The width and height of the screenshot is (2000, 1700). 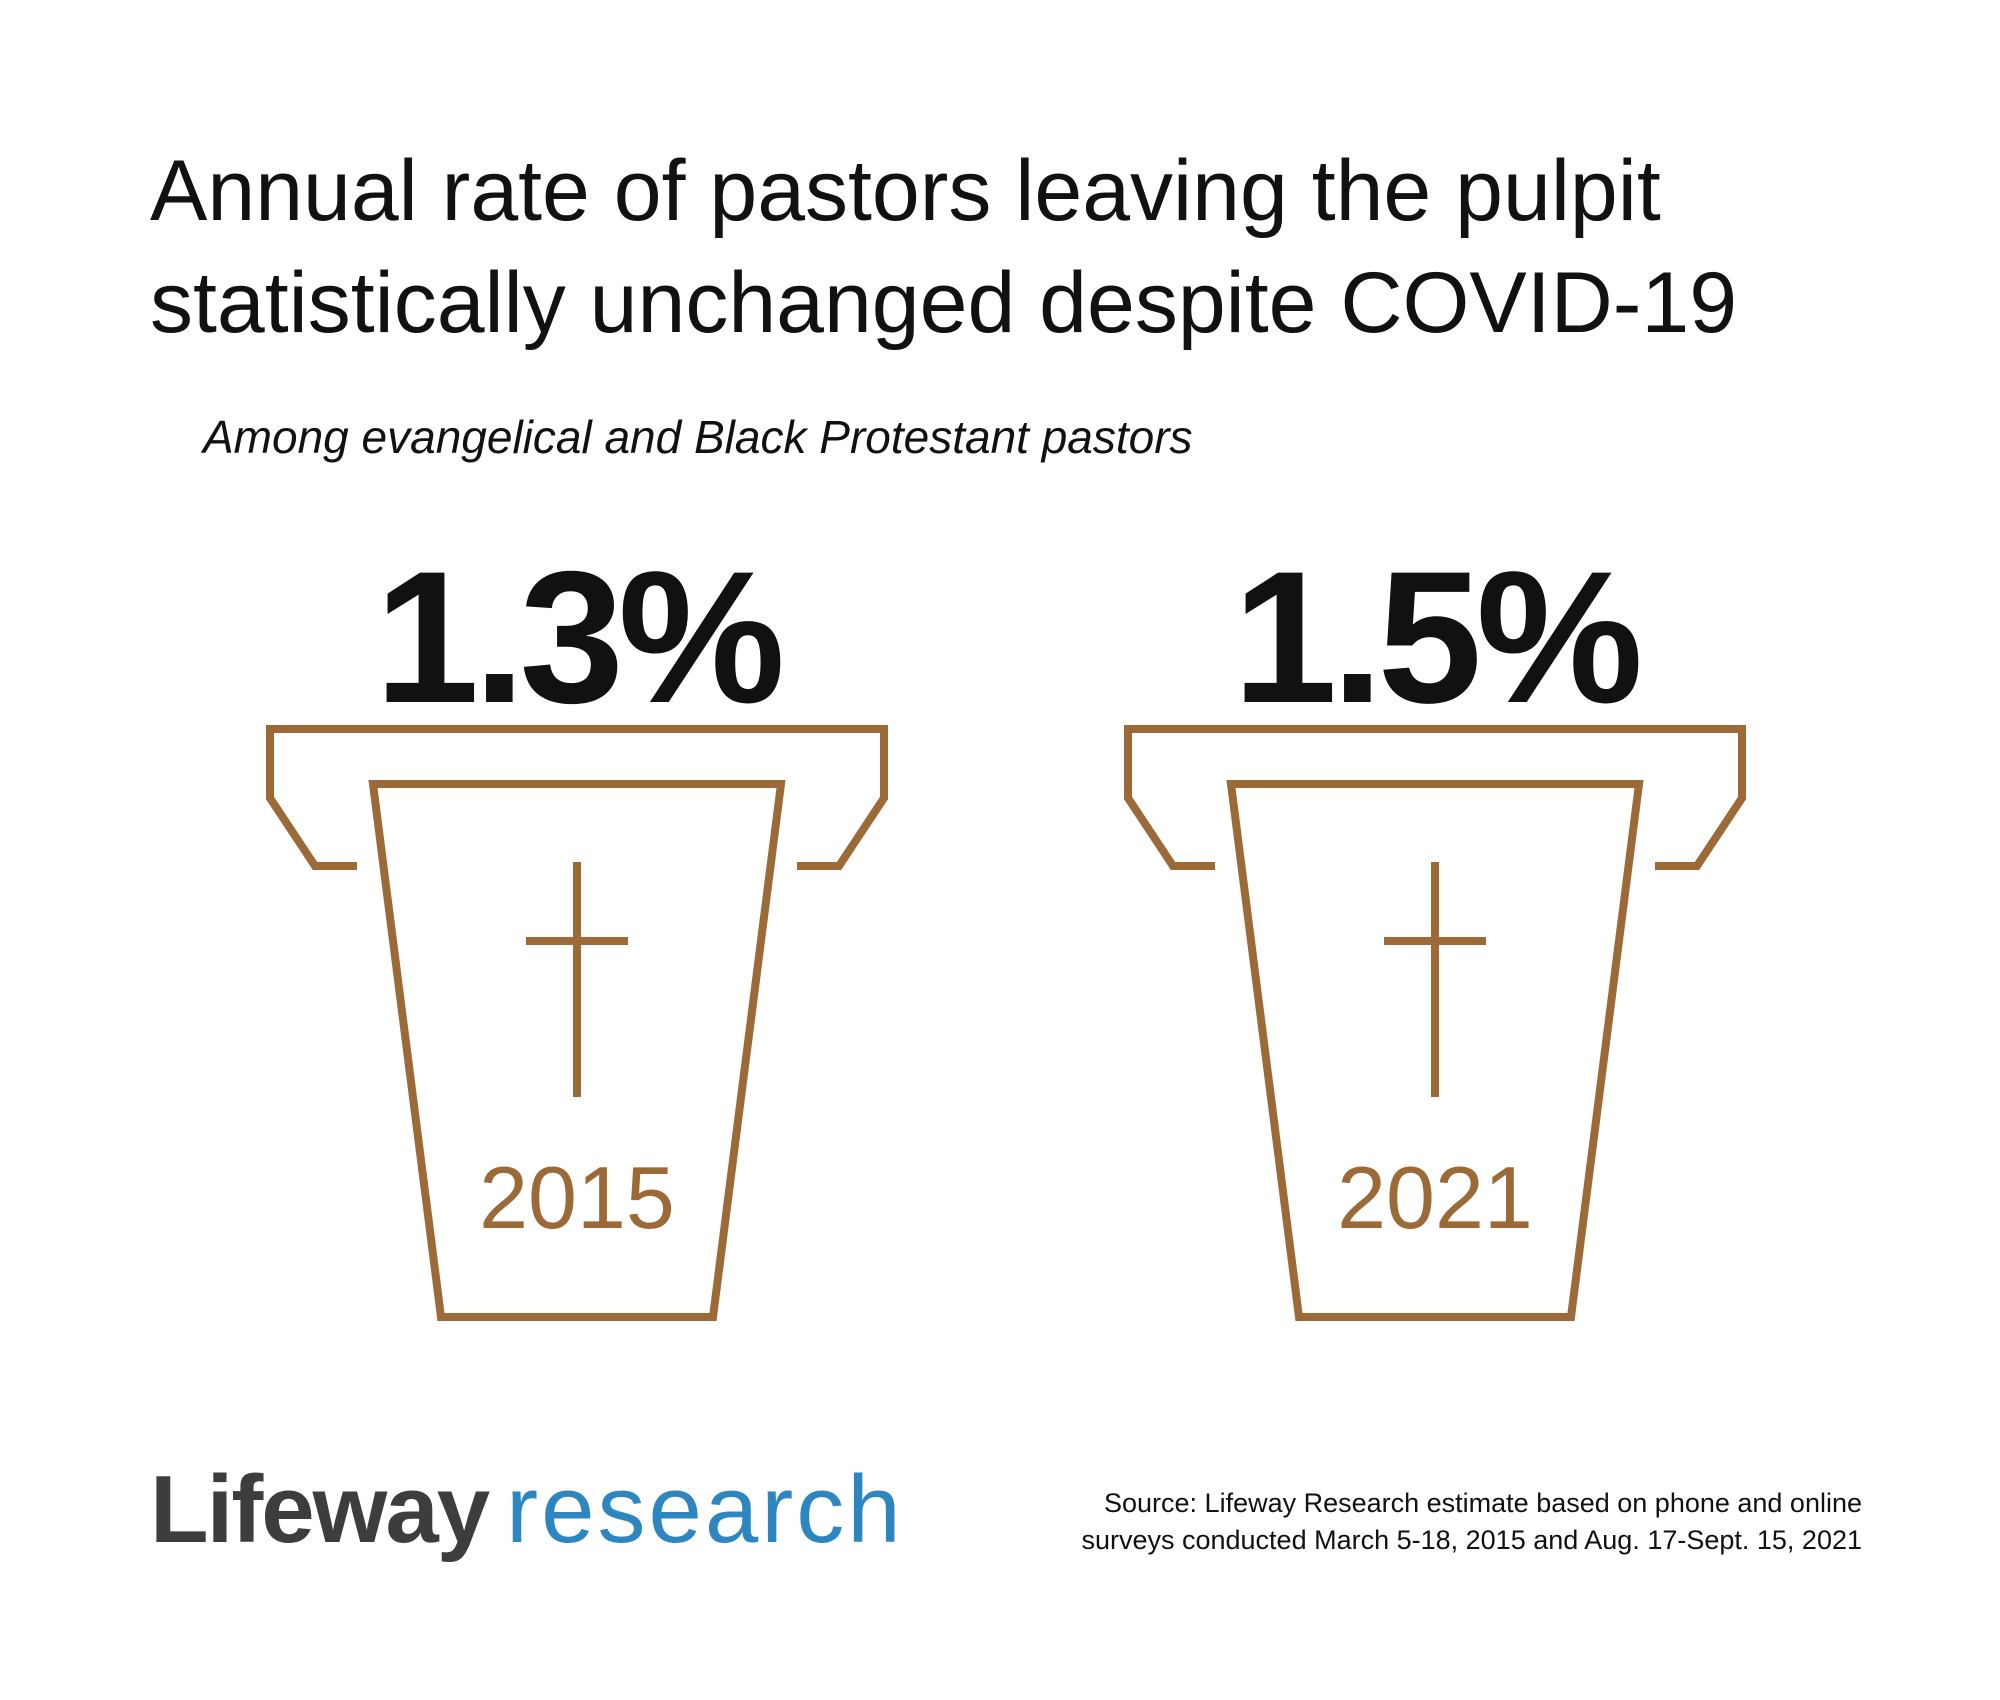 I want to click on category-label: 2021, so click(x=1435, y=1197).